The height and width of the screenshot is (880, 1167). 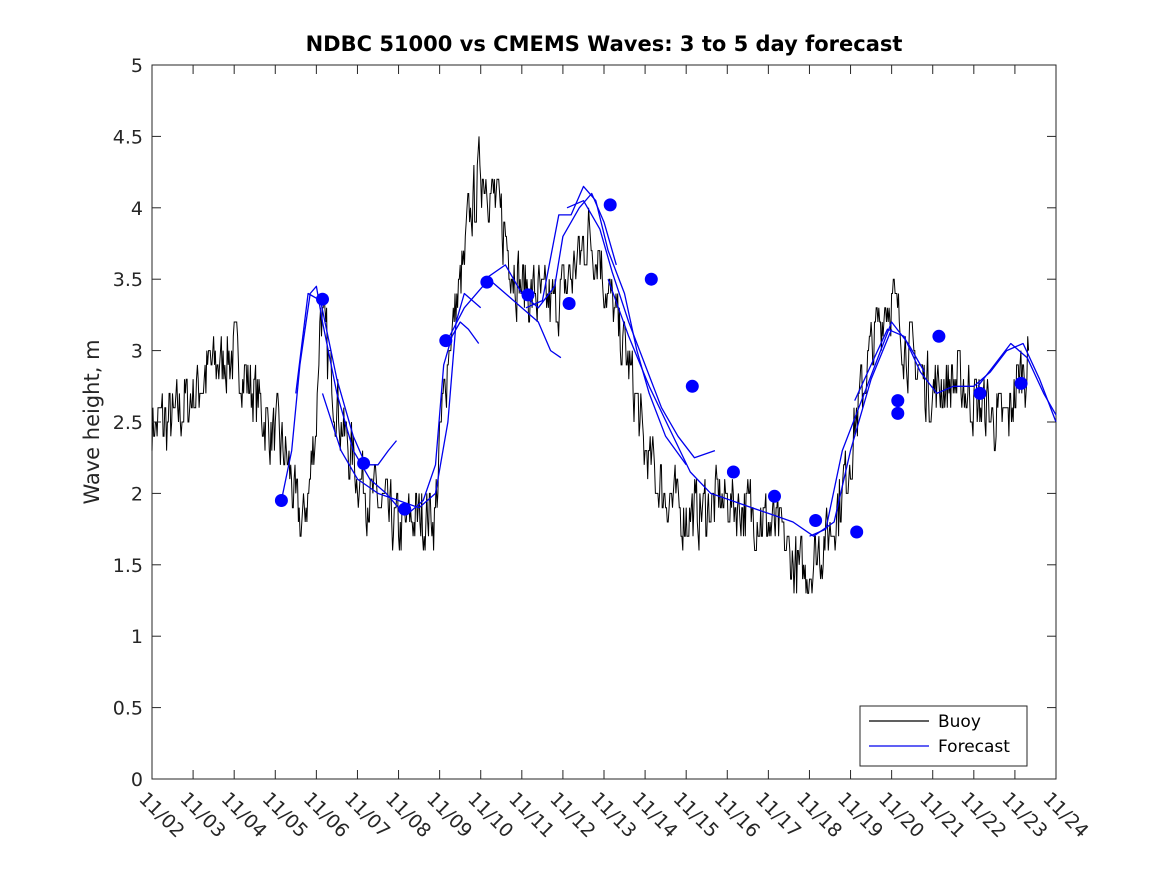 What do you see at coordinates (974, 747) in the screenshot?
I see `legend-forecast-label: Forecast` at bounding box center [974, 747].